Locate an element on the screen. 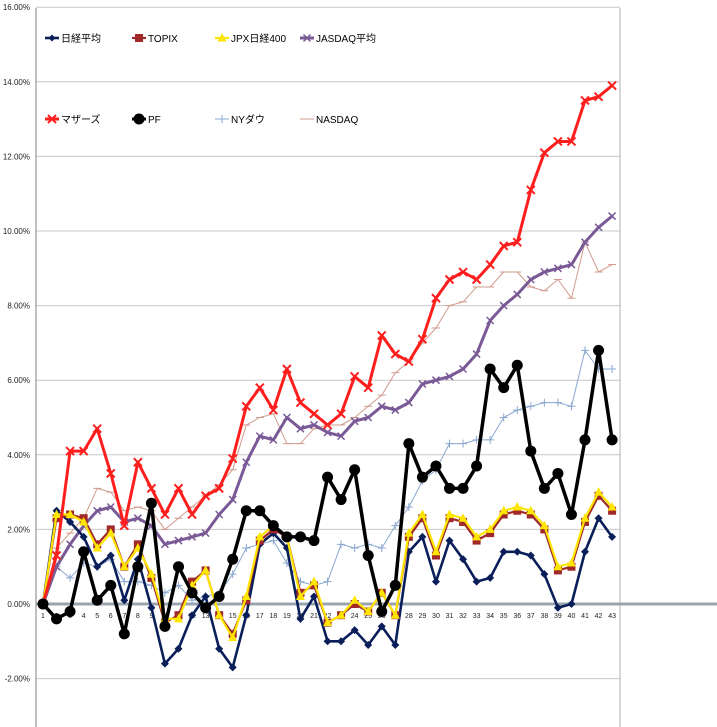 The height and width of the screenshot is (727, 717). x-tick-label: 19 is located at coordinates (287, 616).